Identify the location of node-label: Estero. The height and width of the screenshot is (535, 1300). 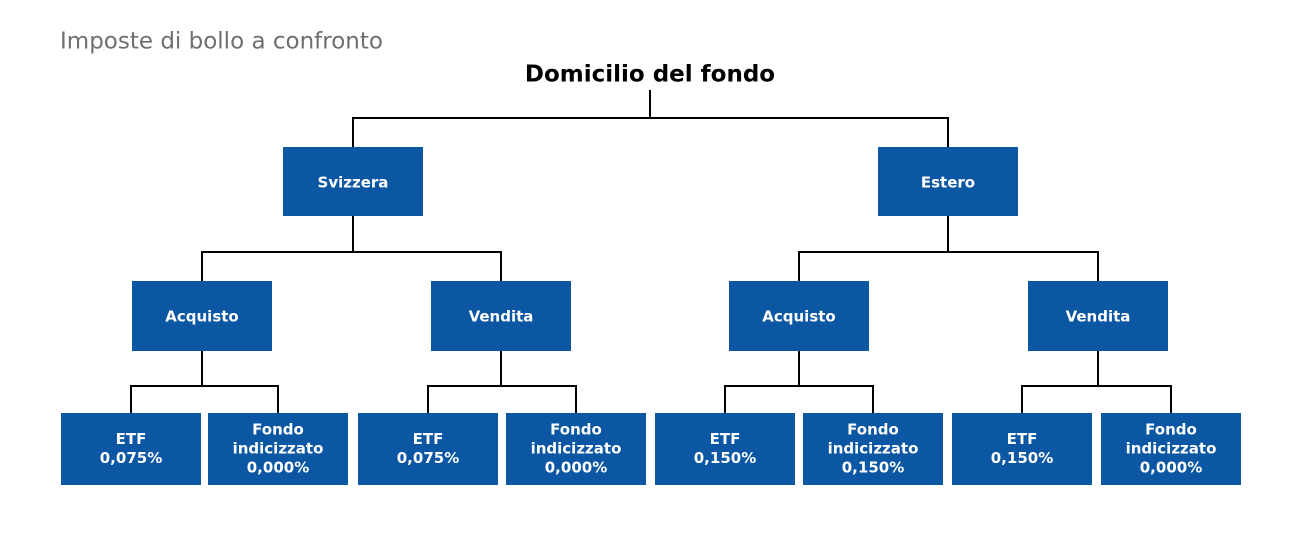
(948, 183).